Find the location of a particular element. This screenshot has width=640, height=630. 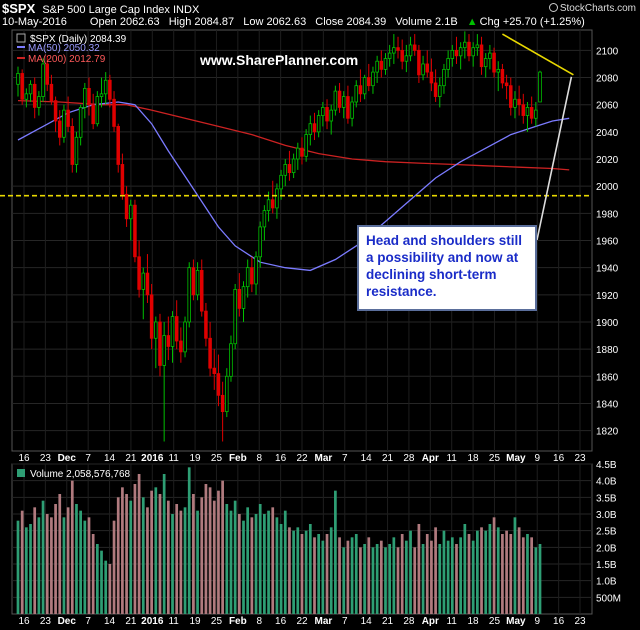

volume-tick-label: 2.0B is located at coordinates (606, 548).